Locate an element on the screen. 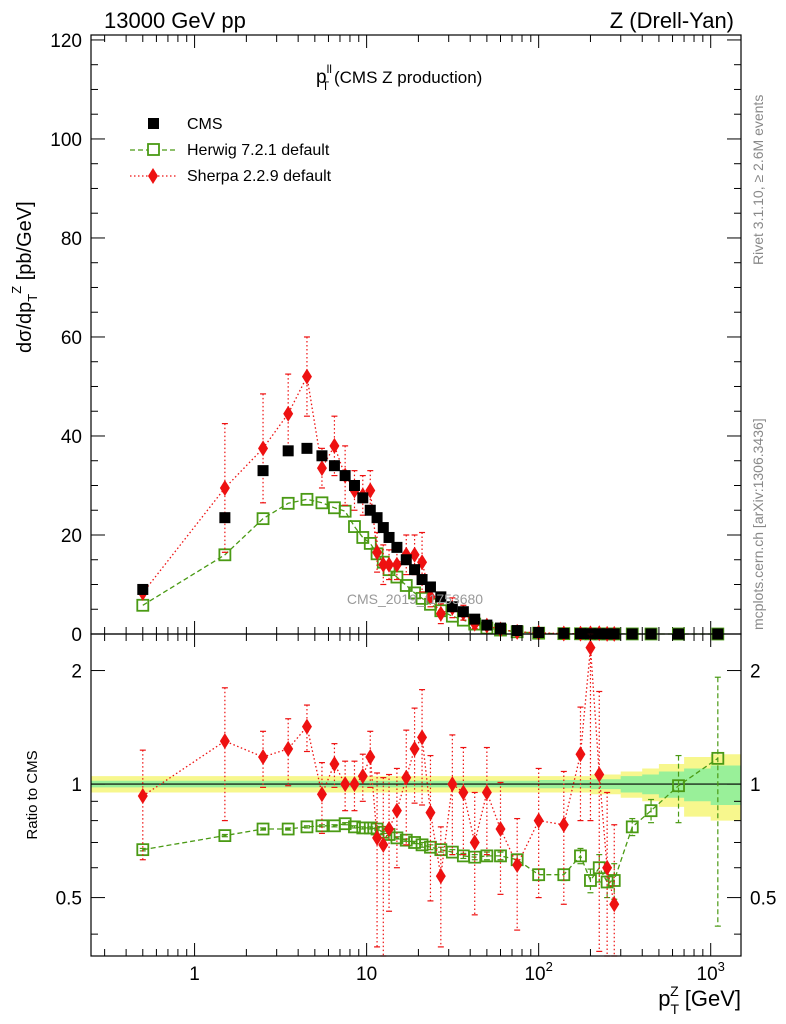 The width and height of the screenshot is (786, 1024). mcplots-label: mcplots.cern.ch [arXiv:1306.3436] is located at coordinates (758, 524).